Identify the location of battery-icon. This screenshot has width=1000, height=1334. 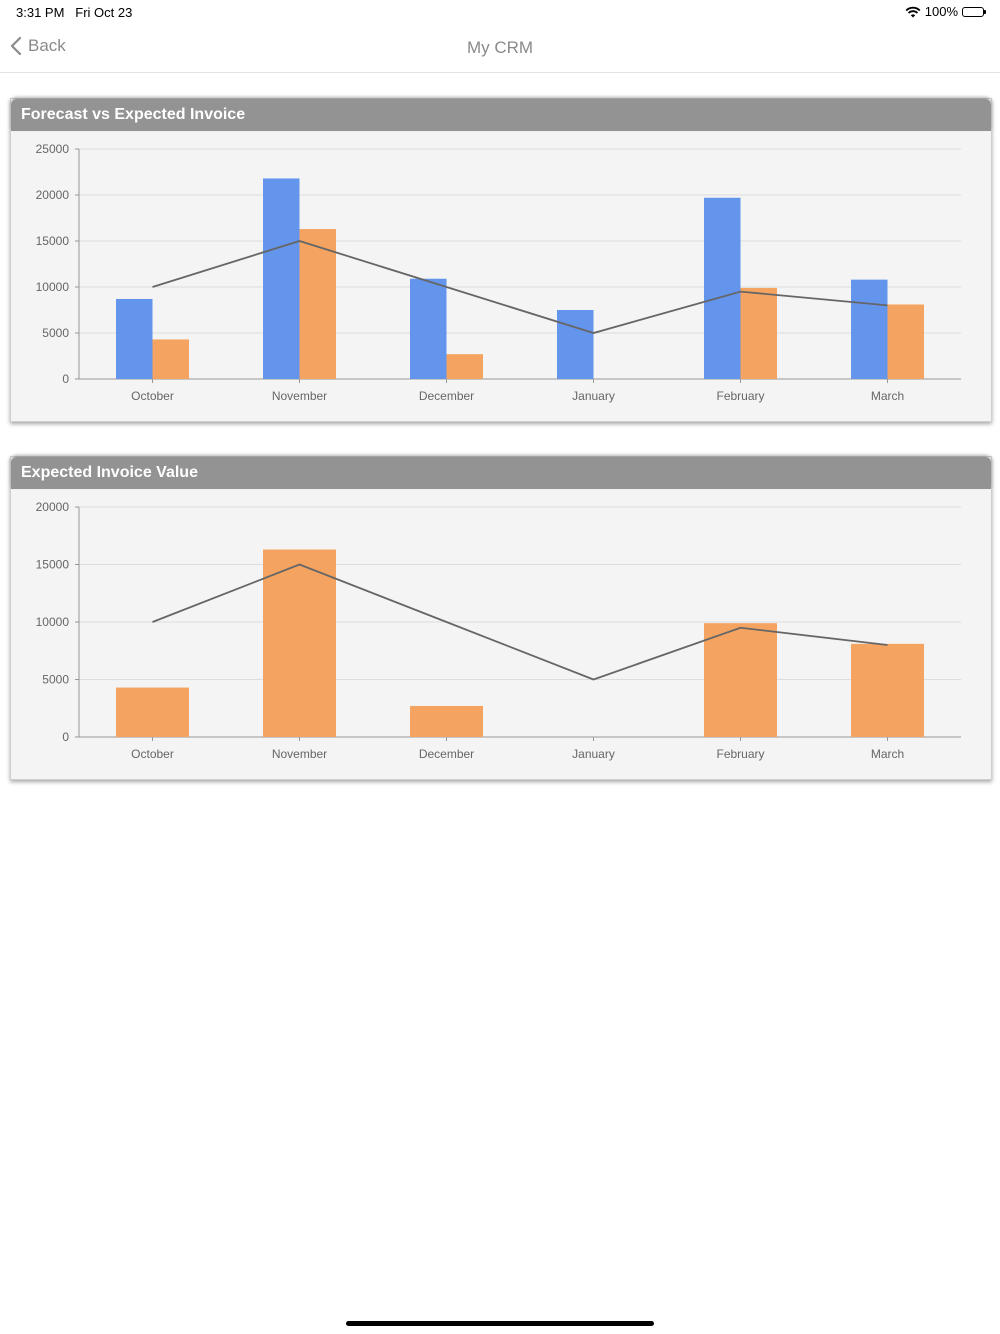
(974, 11).